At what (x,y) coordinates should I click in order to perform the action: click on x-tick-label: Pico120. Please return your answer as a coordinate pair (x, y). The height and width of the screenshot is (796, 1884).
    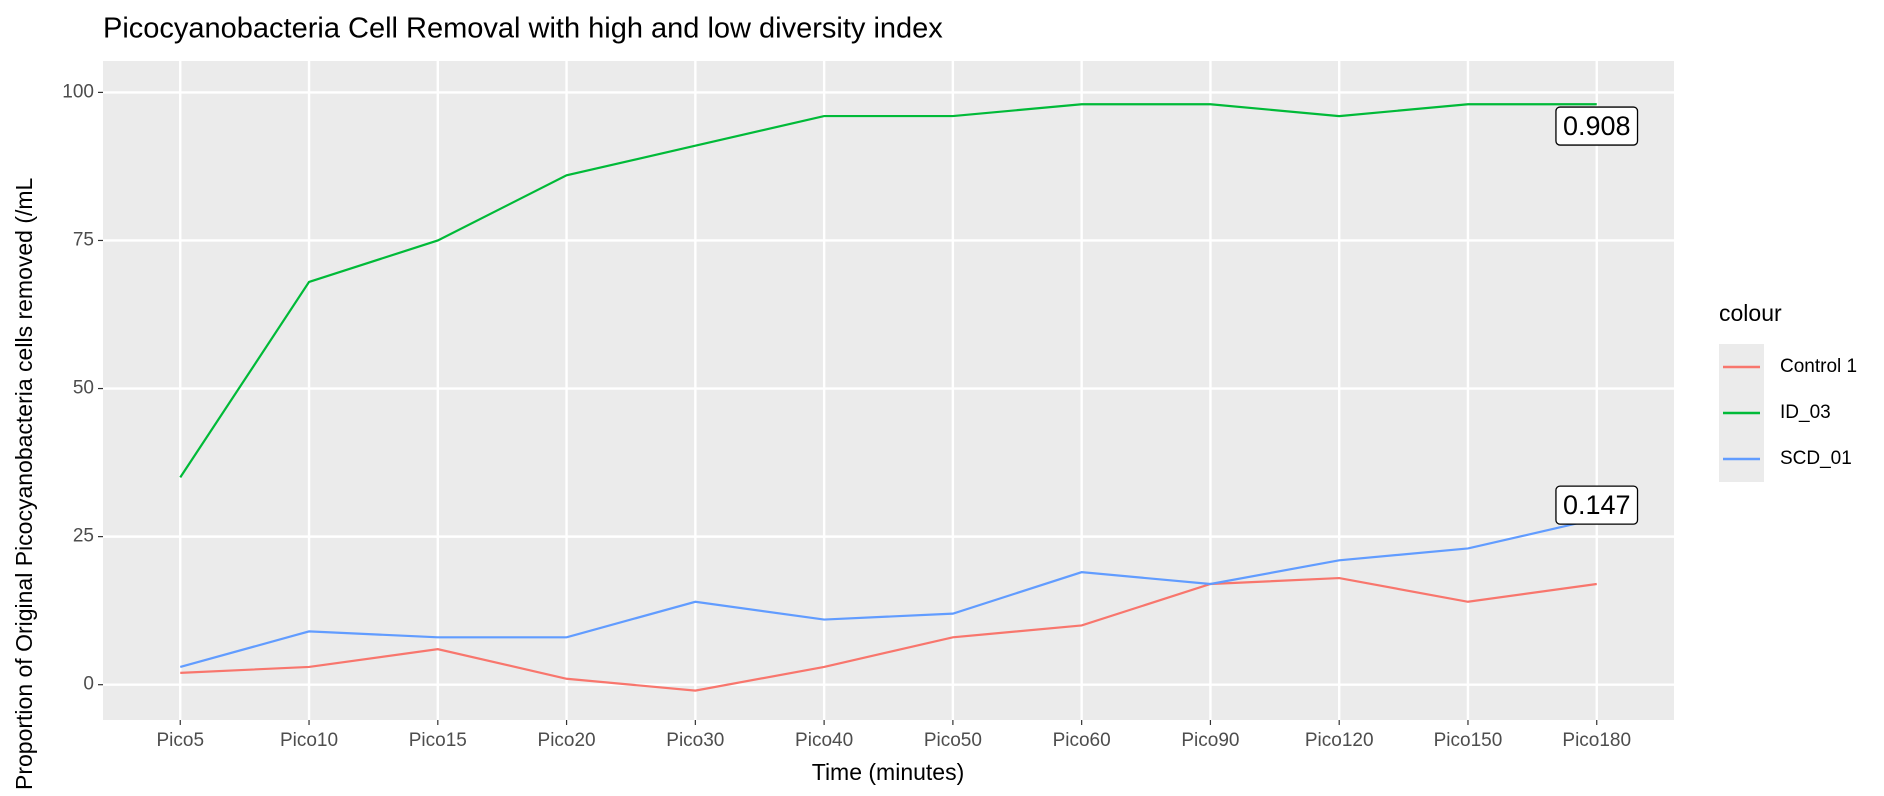
    Looking at the image, I should click on (1339, 740).